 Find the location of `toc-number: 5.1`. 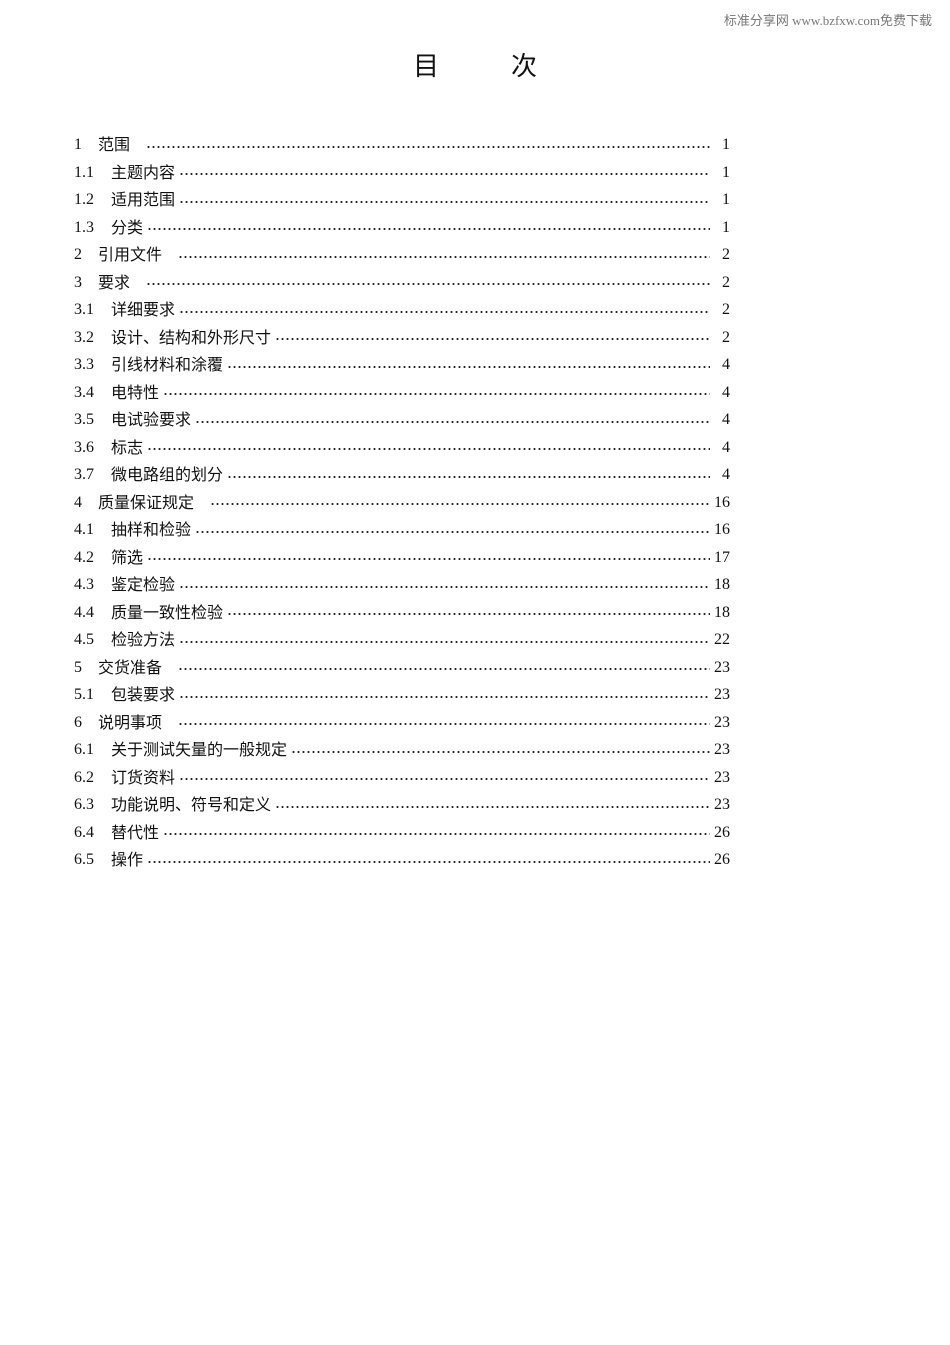

toc-number: 5.1 is located at coordinates (84, 694).